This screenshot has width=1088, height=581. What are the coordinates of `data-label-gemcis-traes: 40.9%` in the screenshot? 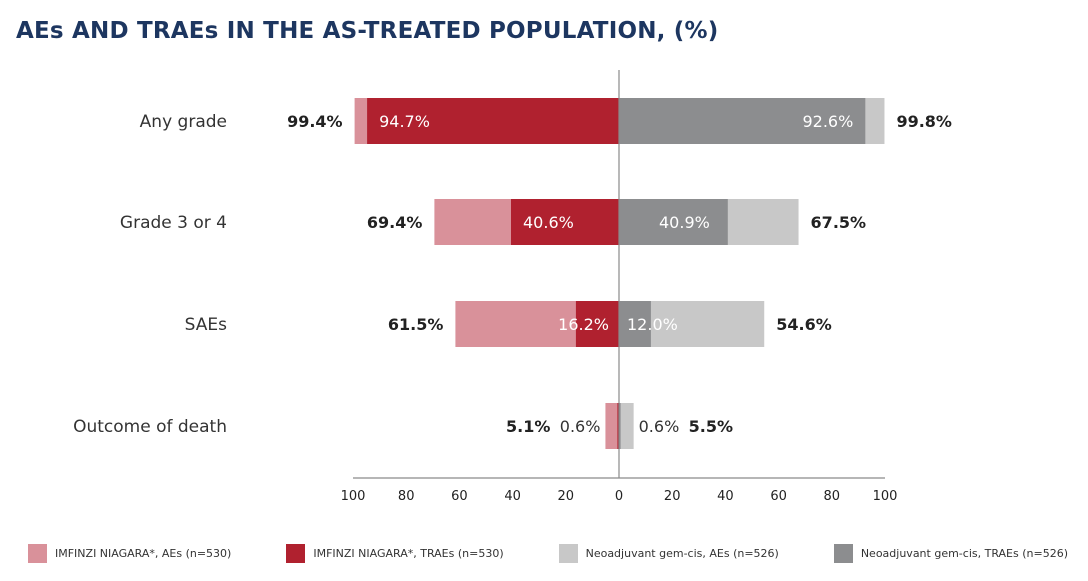 It's located at (684, 222).